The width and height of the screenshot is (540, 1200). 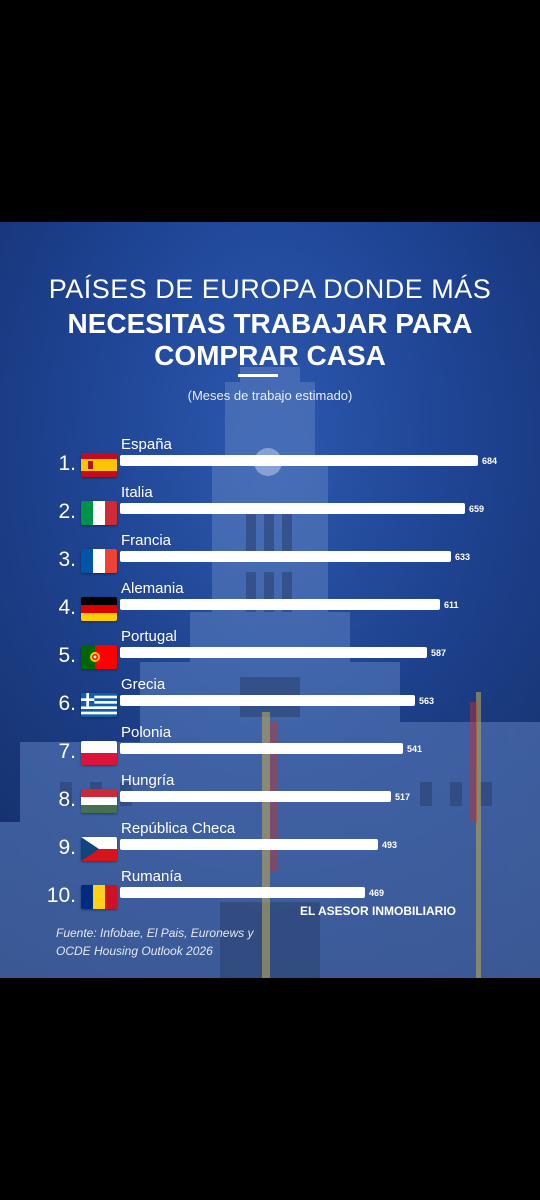 I want to click on rank-number: 7., so click(x=67, y=751).